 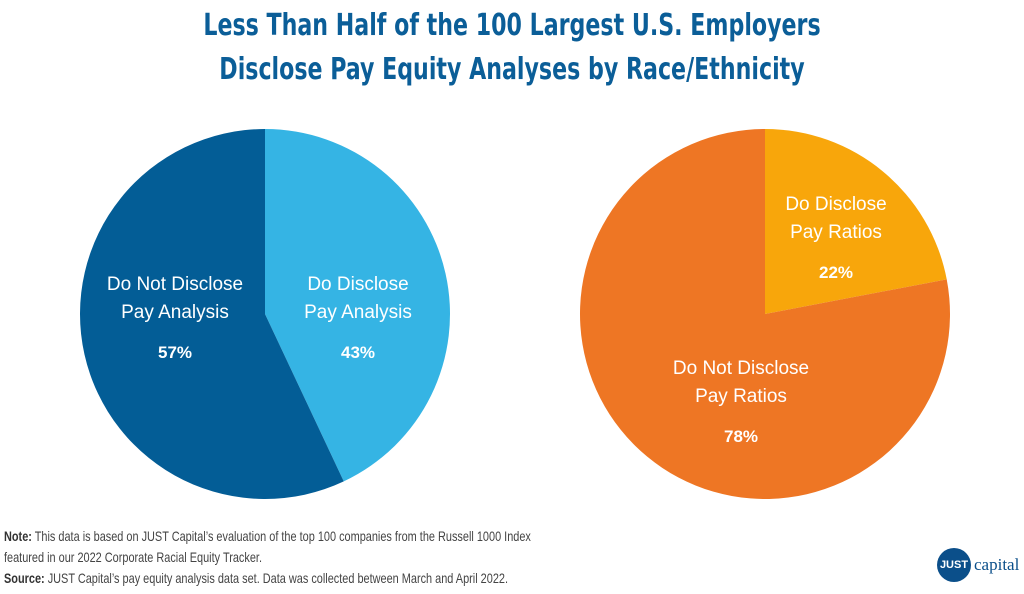 I want to click on pie2-slice-1-value: 22%, so click(x=836, y=272).